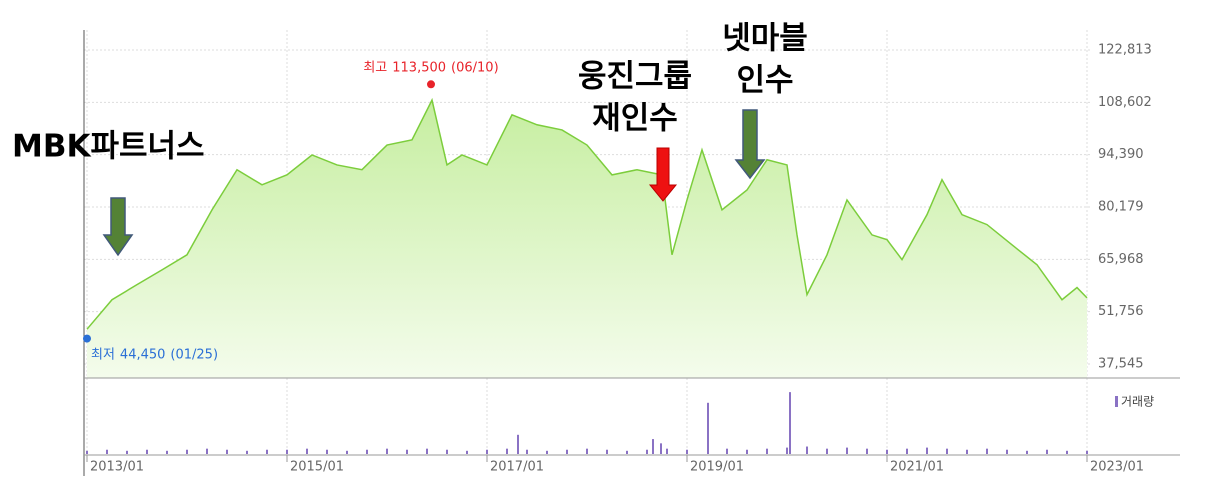  What do you see at coordinates (517, 467) in the screenshot?
I see `x-tick-label: 2017/01` at bounding box center [517, 467].